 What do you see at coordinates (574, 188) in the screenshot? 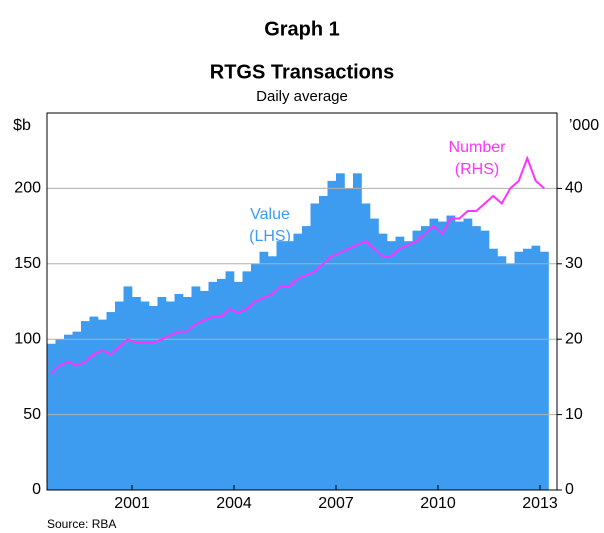
I see `y2-tick-label: 40` at bounding box center [574, 188].